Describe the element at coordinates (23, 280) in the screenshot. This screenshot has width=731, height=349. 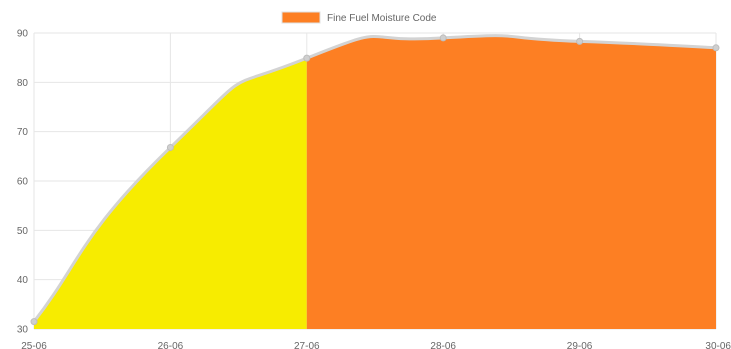
I see `y-tick-label: 40` at that location.